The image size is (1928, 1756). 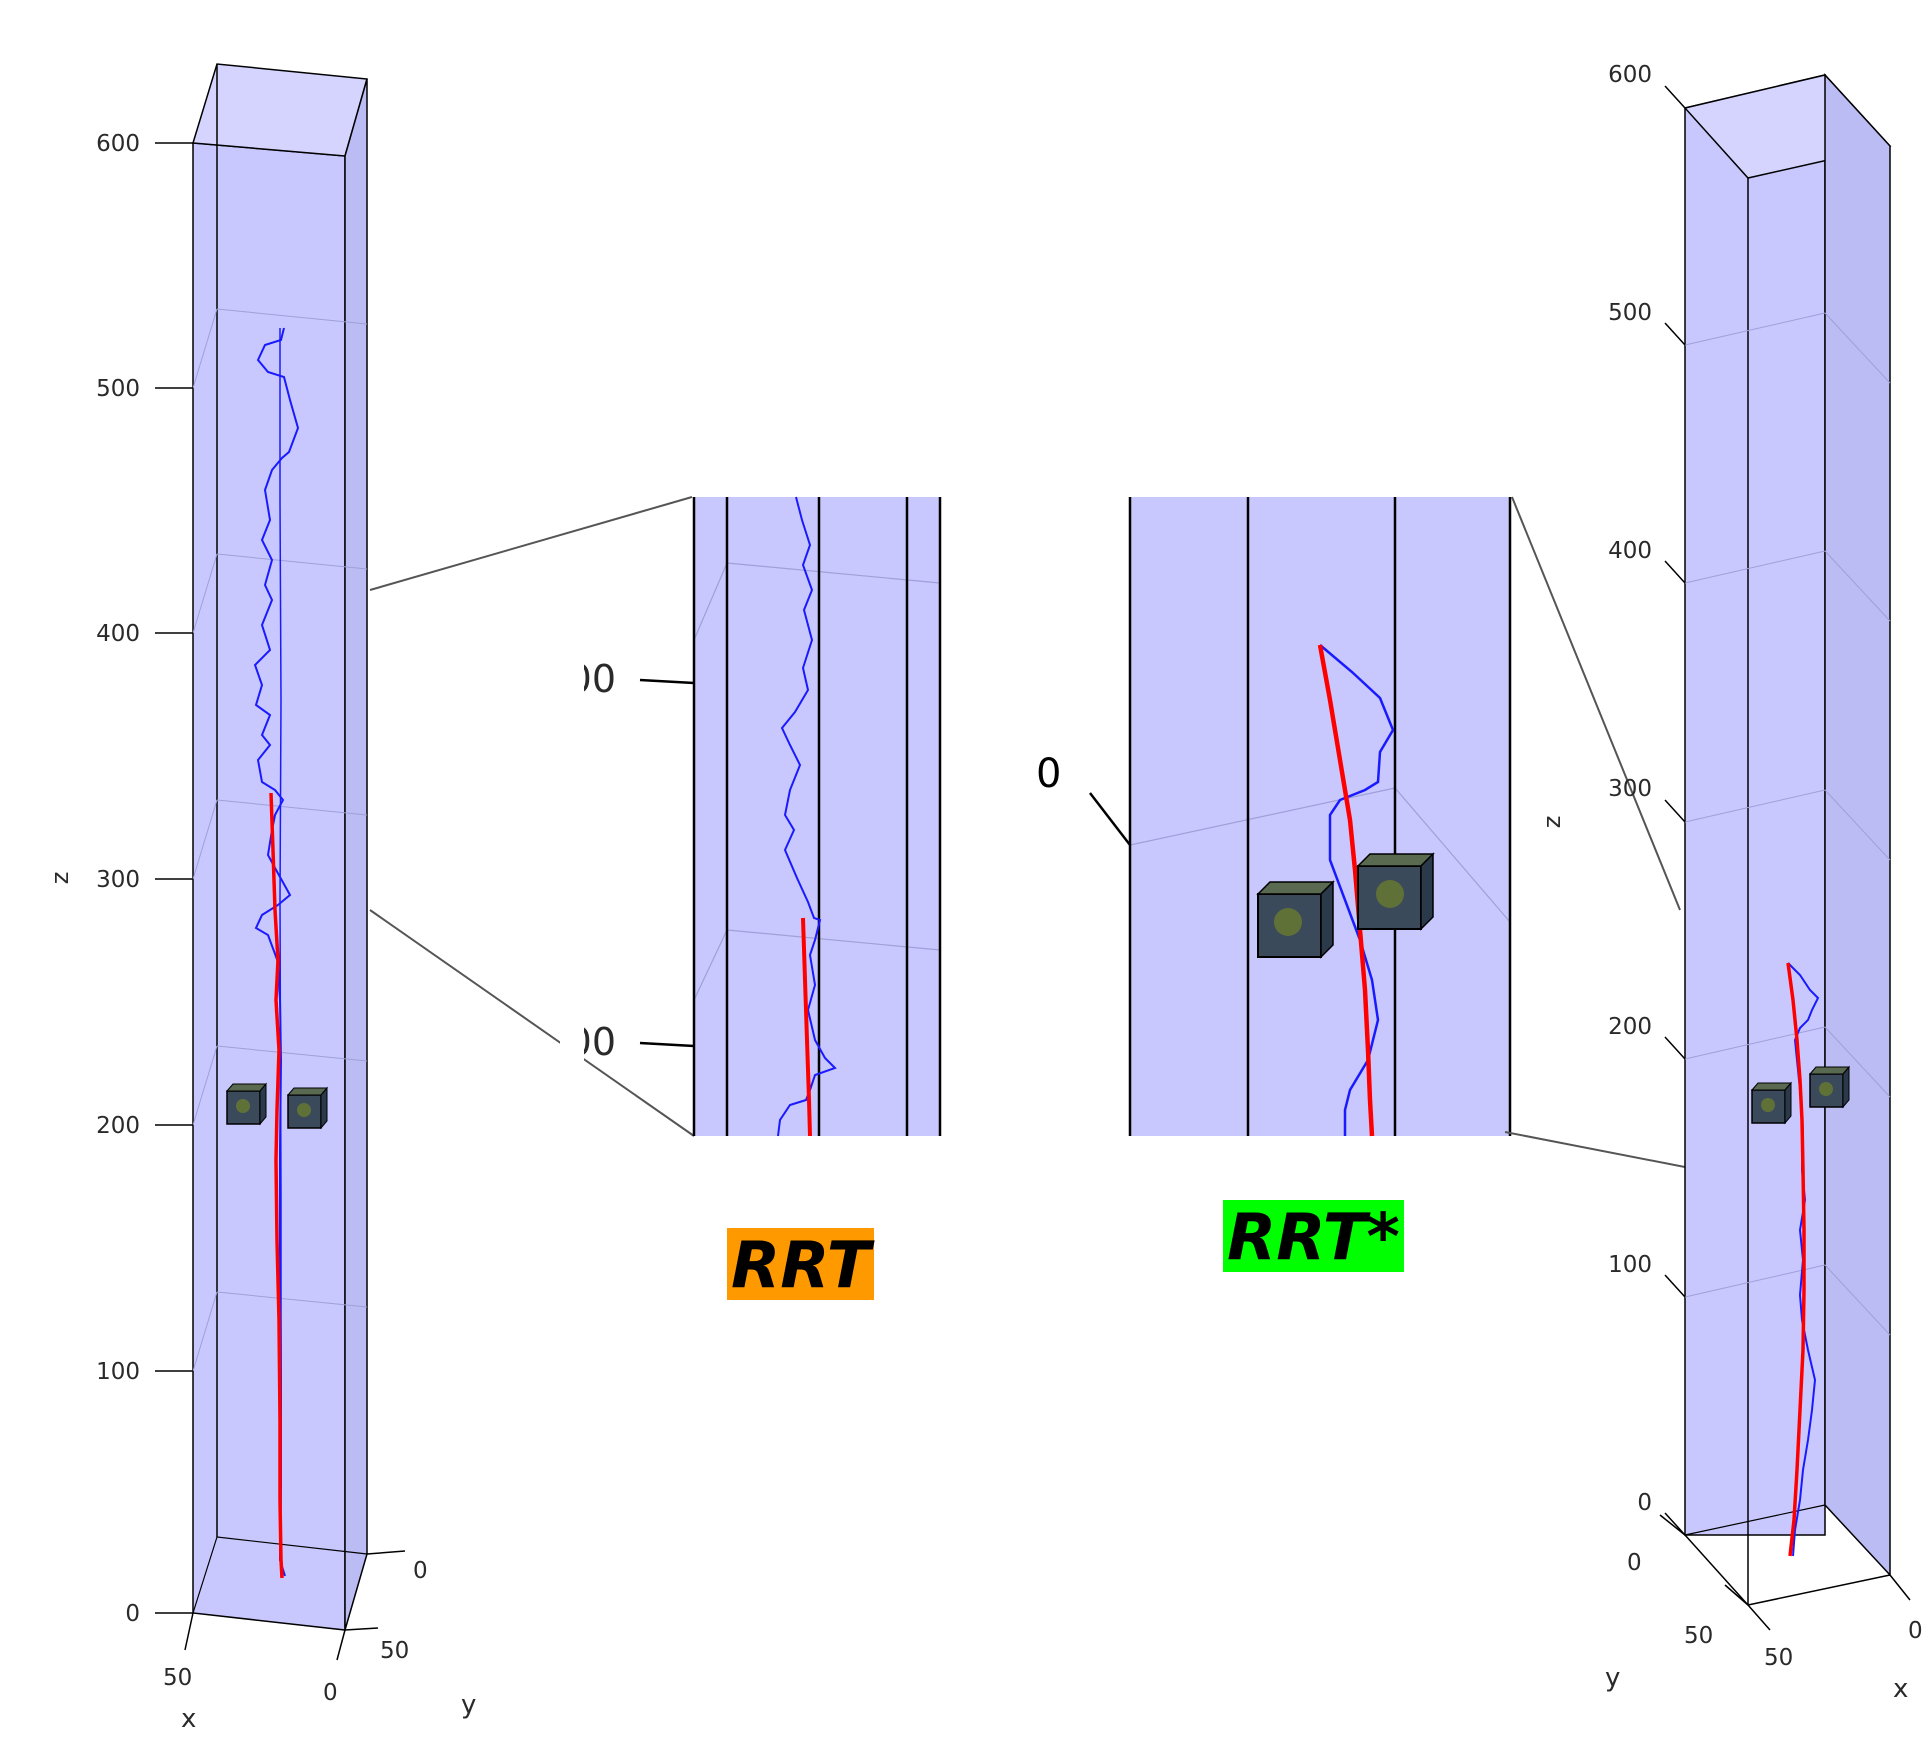 I want to click on right-y-tick-50: 50, so click(x=1698, y=1636).